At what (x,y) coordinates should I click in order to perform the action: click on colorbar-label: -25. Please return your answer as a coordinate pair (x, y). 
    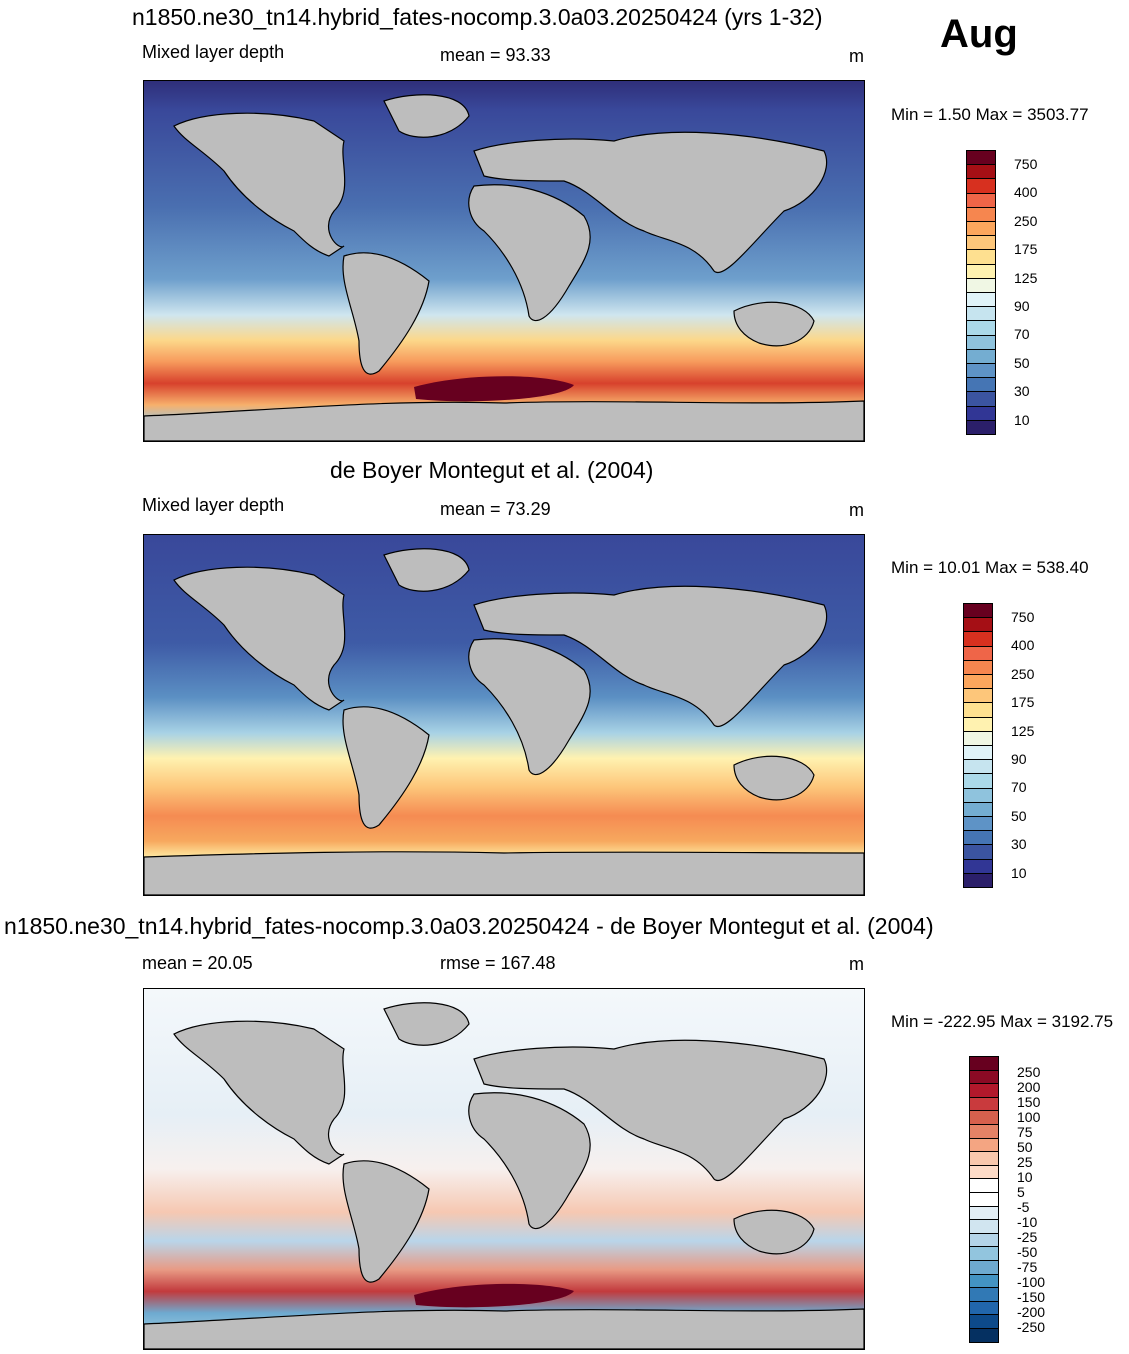
    Looking at the image, I should click on (1027, 1237).